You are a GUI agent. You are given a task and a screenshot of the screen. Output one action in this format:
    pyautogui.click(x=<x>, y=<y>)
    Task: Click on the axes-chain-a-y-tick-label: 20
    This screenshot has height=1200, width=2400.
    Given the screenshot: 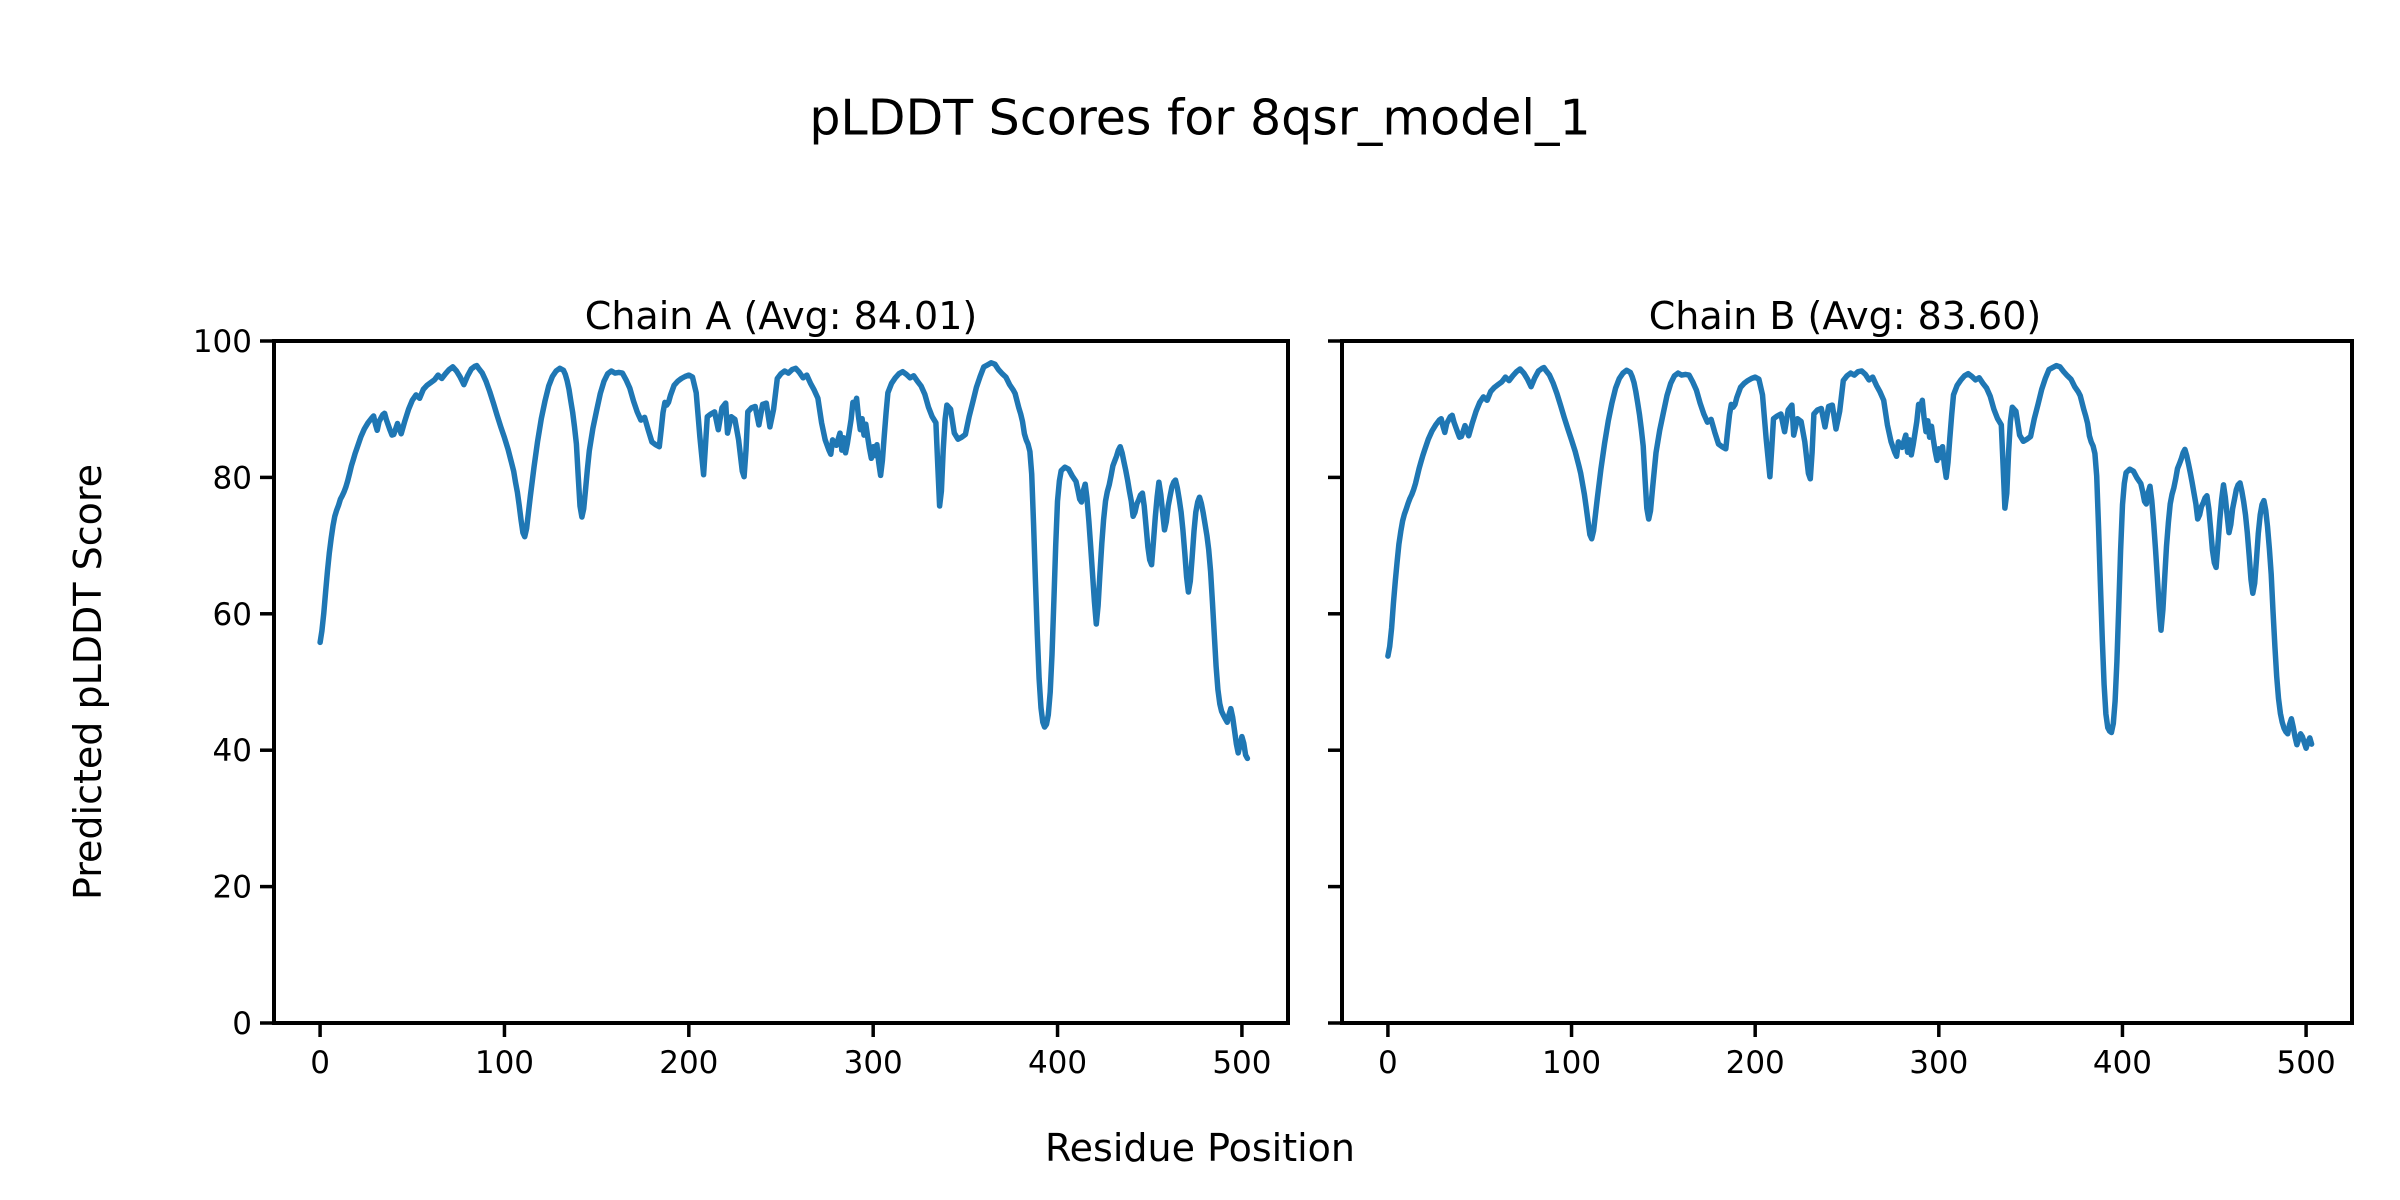 What is the action you would take?
    pyautogui.click(x=232, y=888)
    